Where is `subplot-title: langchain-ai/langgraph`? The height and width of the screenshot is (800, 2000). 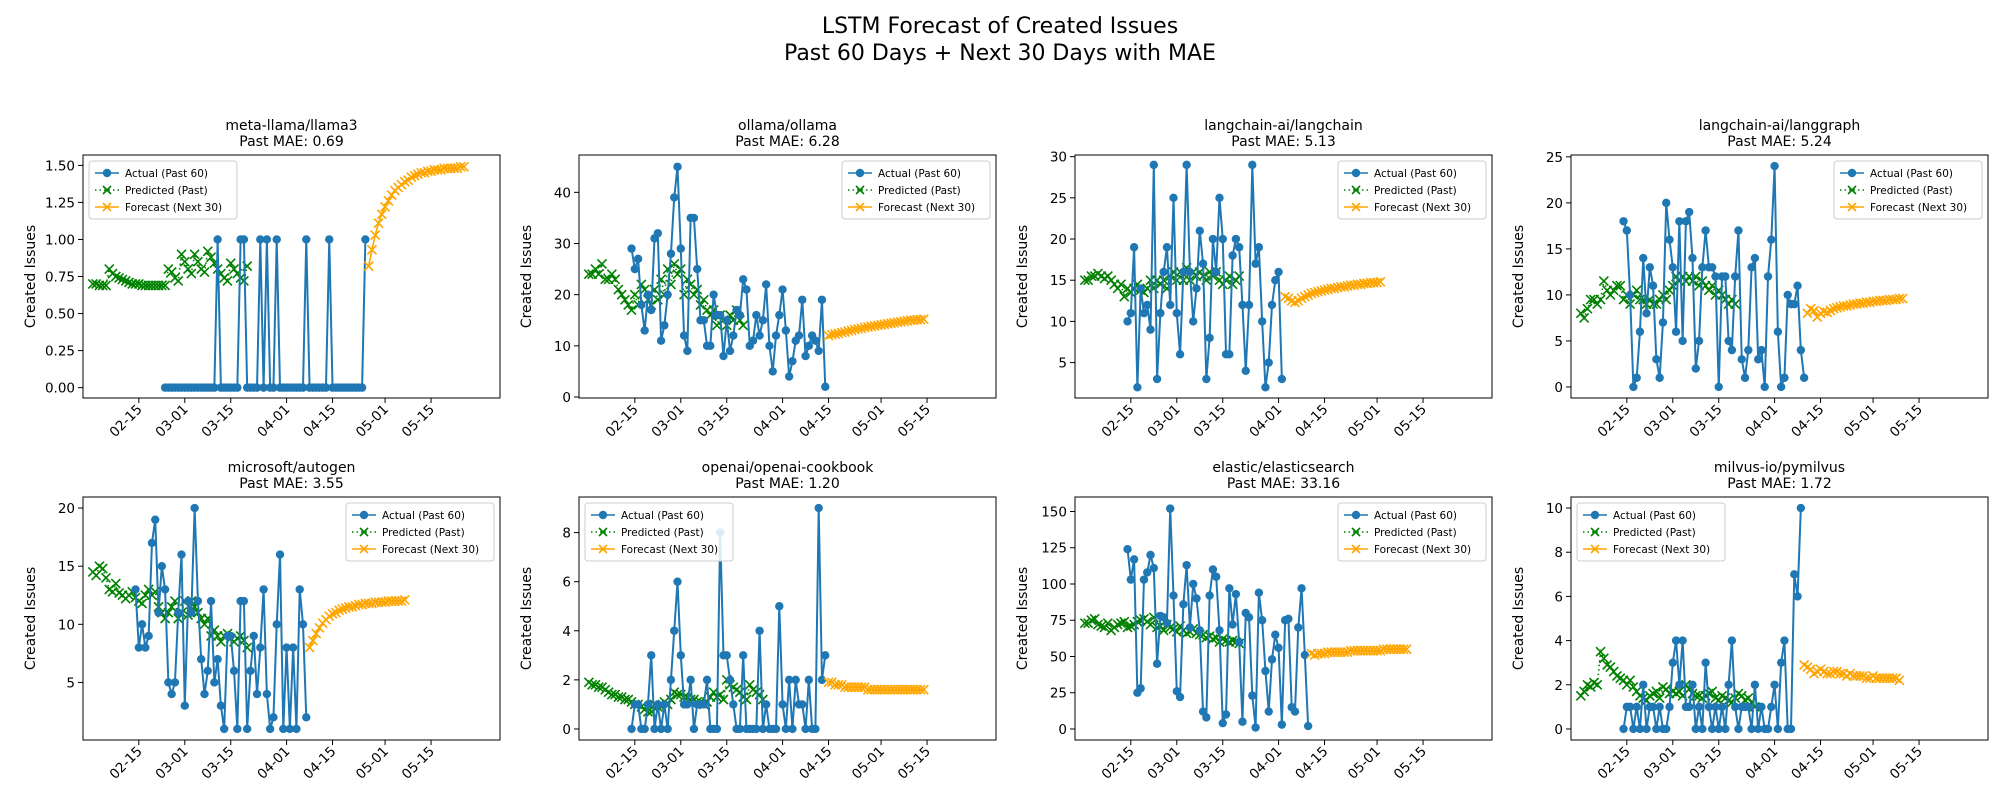
subplot-title: langchain-ai/langgraph is located at coordinates (1780, 126).